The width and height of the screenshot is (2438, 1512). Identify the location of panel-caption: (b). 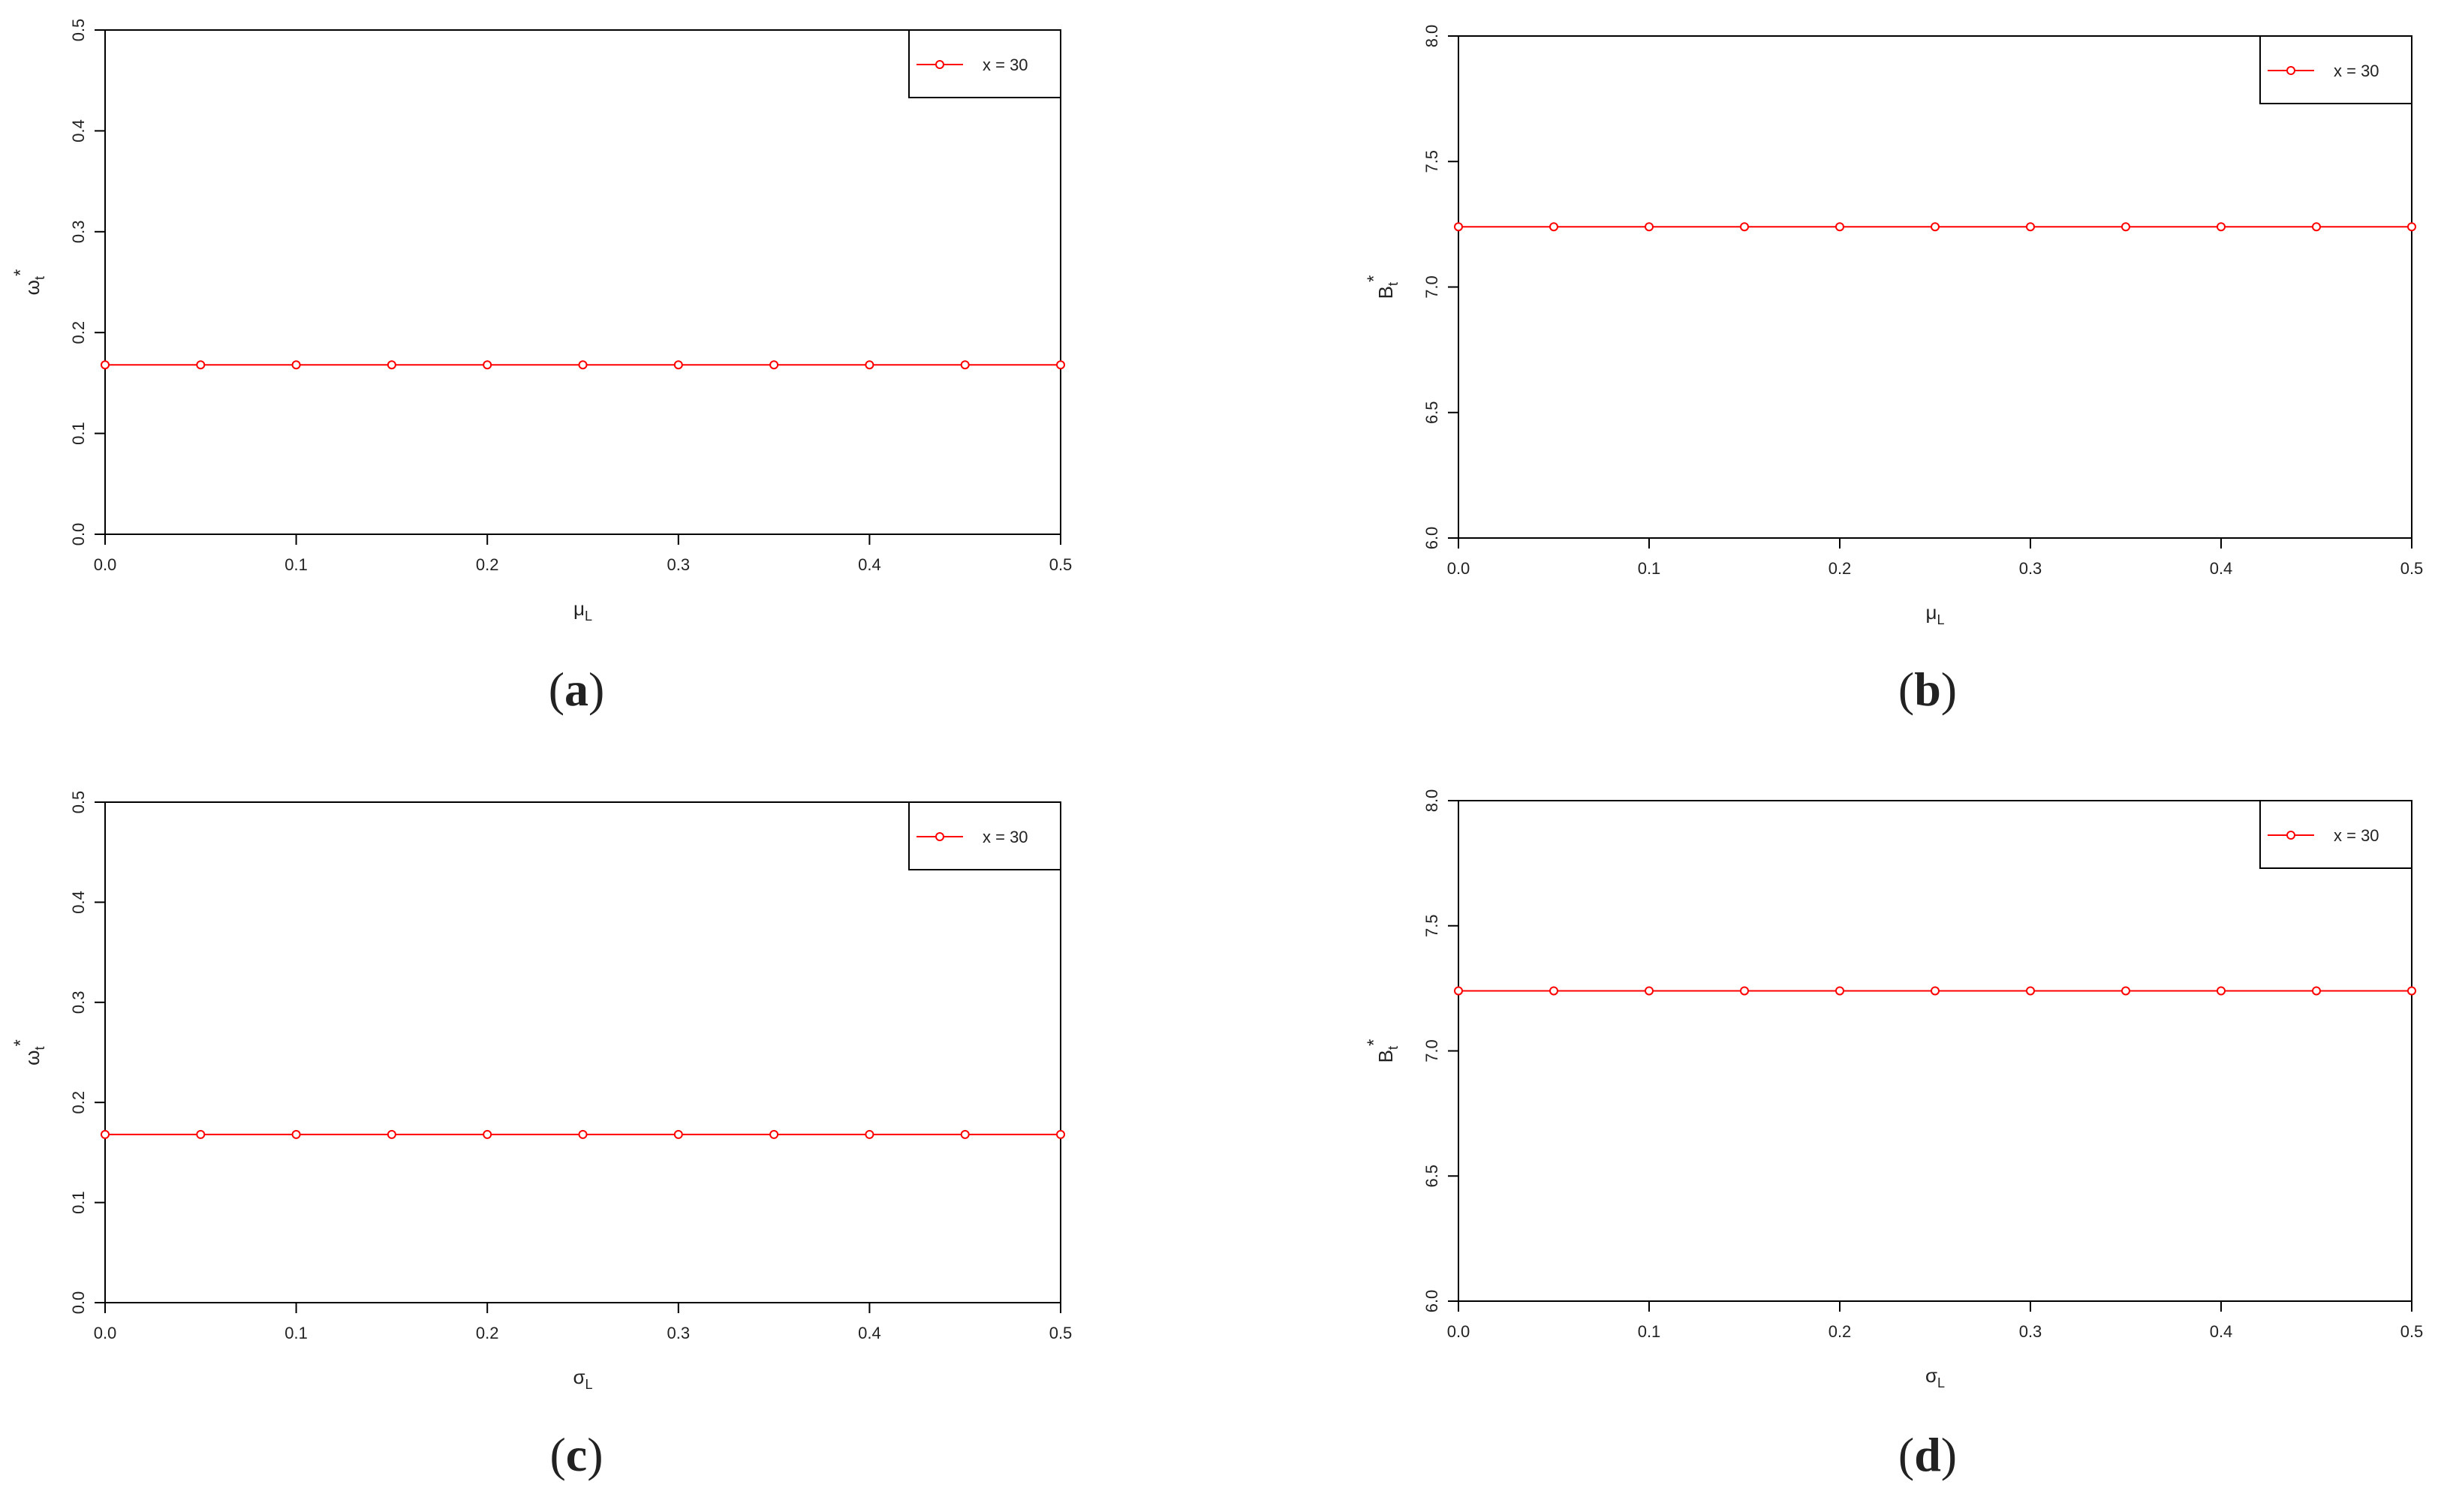
(1927, 689).